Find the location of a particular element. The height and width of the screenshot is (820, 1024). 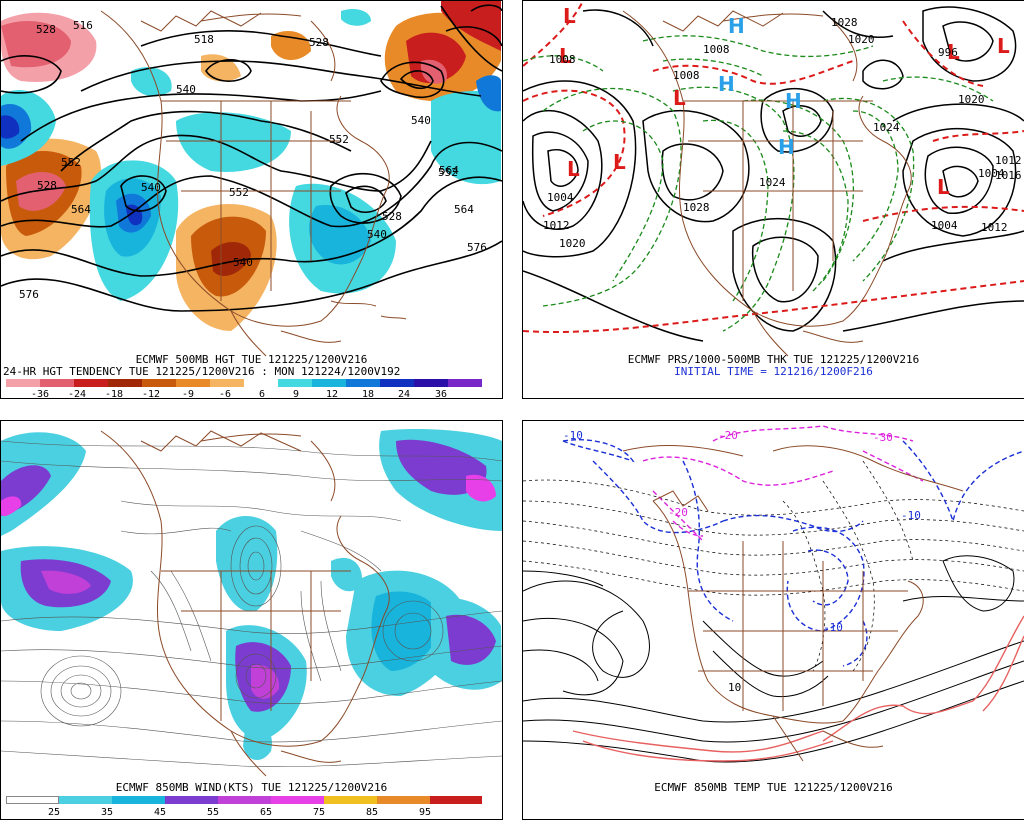

contour-label: -20 is located at coordinates (728, 435).